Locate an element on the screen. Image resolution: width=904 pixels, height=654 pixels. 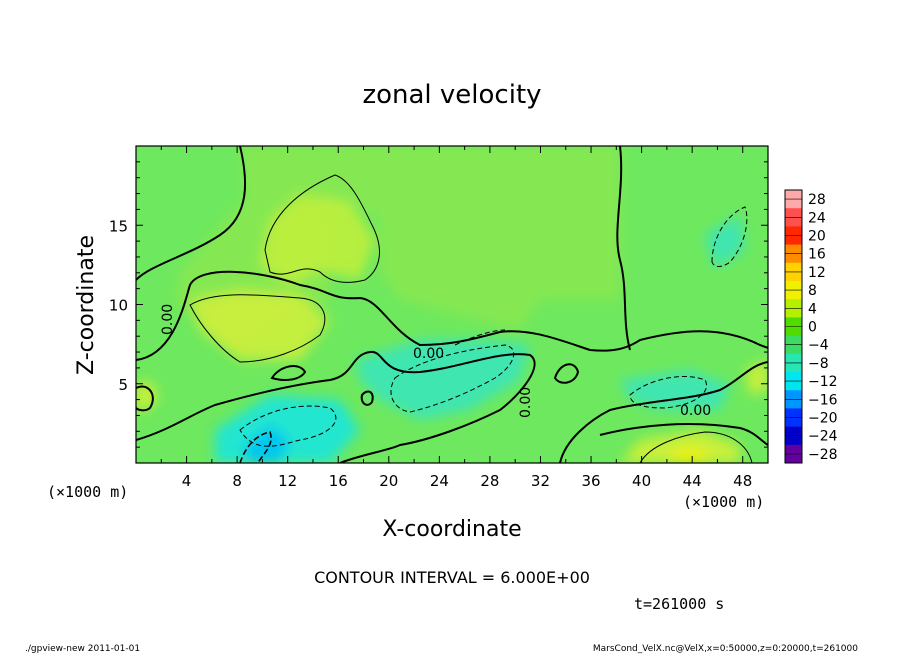
positive-contour-c is located at coordinates (696, 447).